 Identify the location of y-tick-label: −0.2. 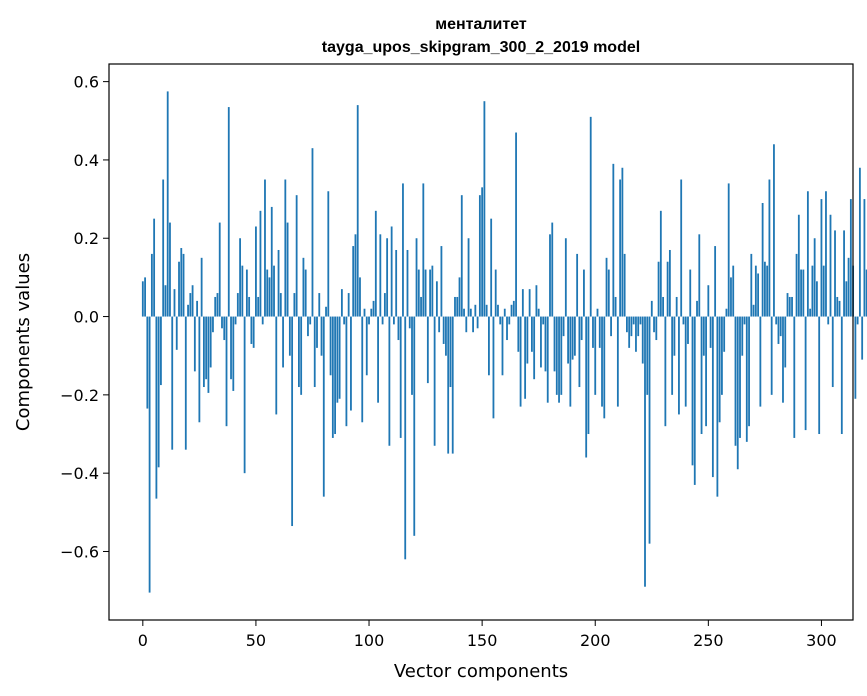
(79, 395).